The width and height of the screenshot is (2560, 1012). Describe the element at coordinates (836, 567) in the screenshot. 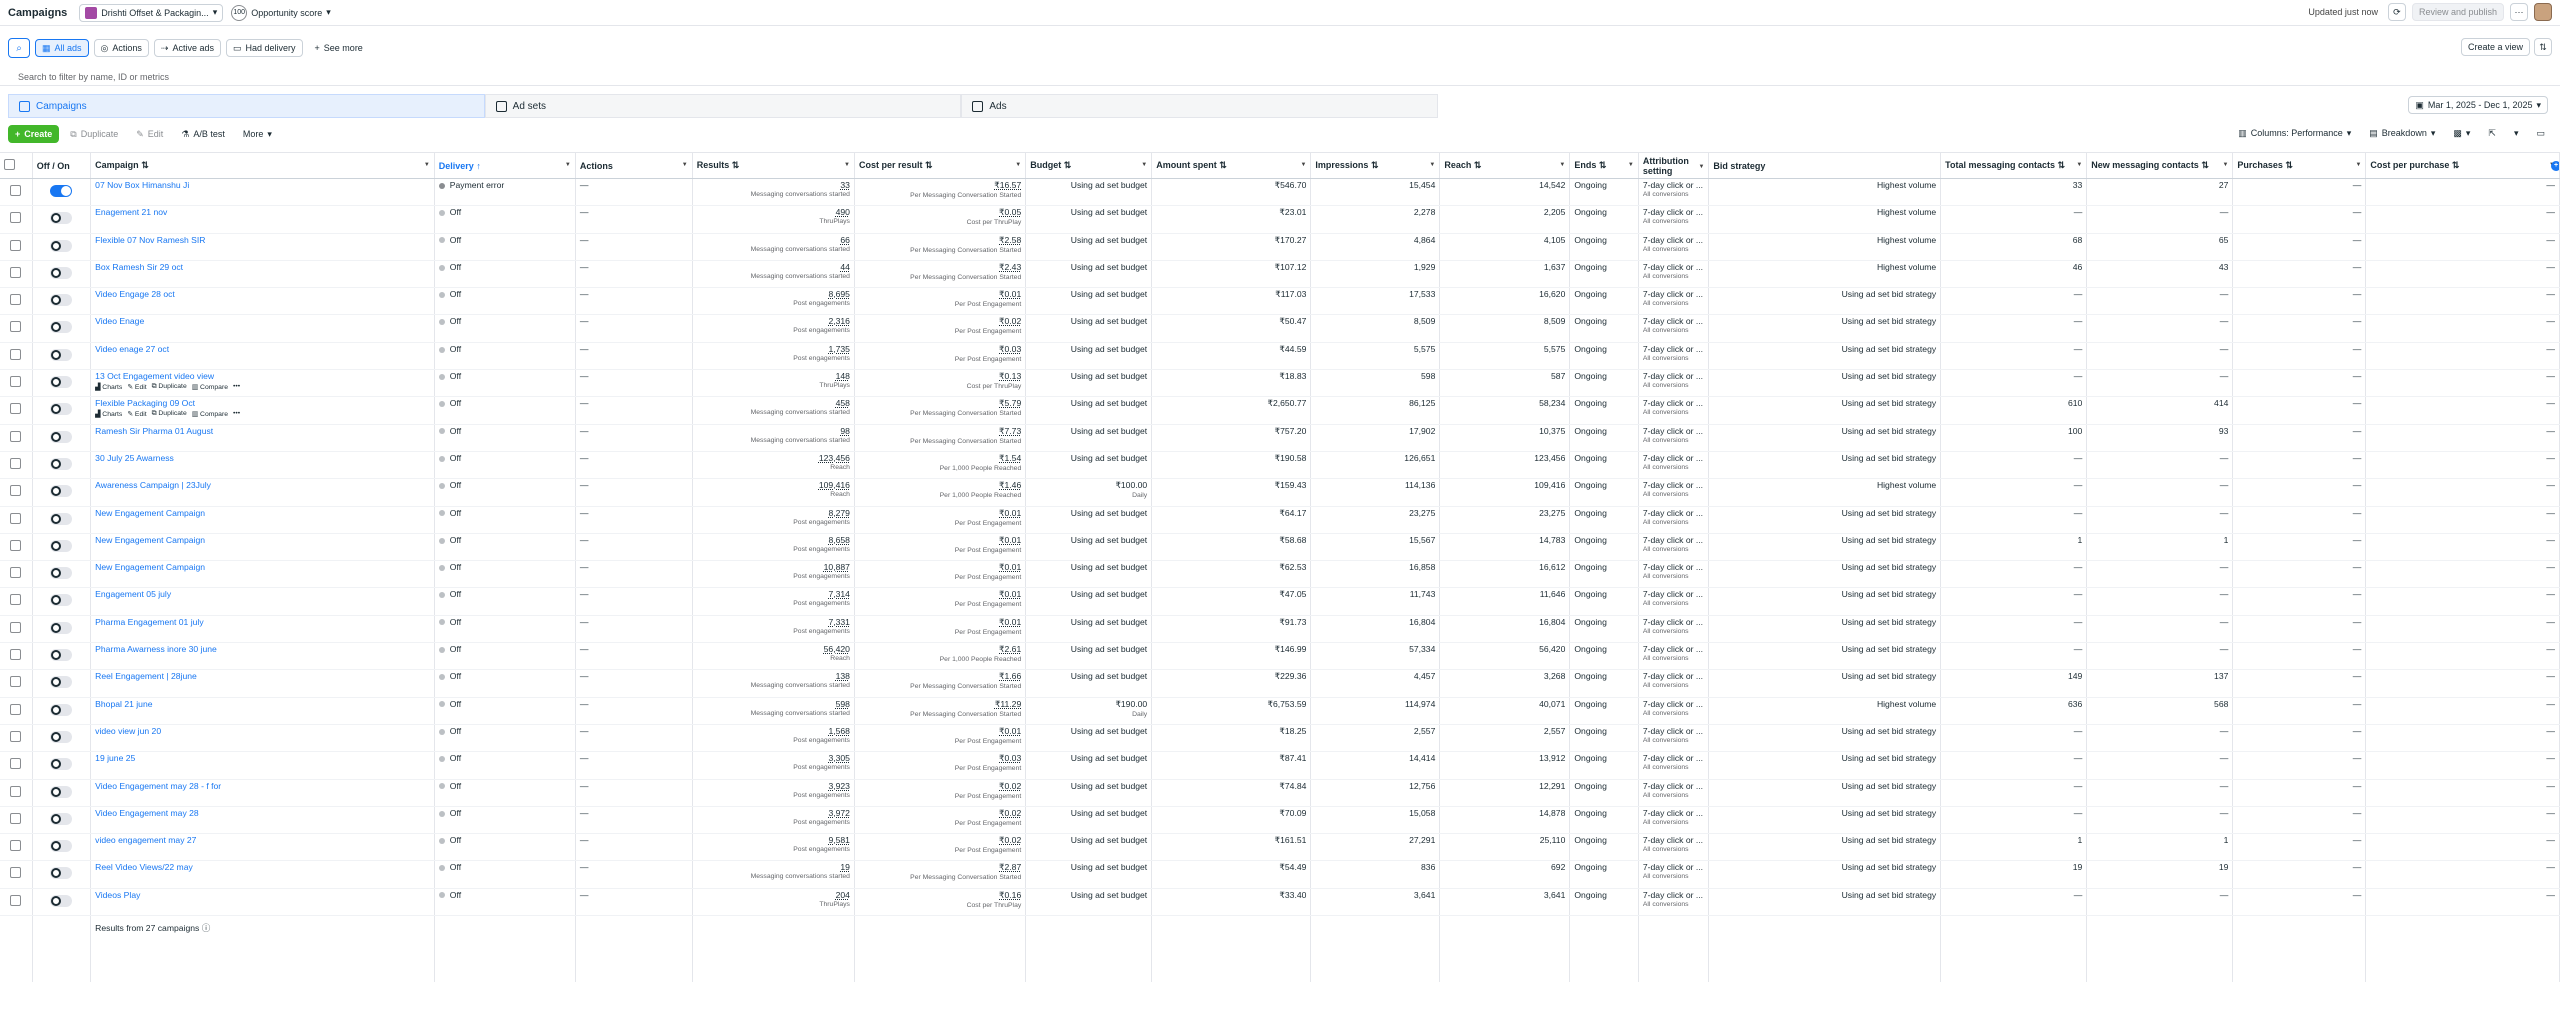

I see `results-value: 10,887` at that location.